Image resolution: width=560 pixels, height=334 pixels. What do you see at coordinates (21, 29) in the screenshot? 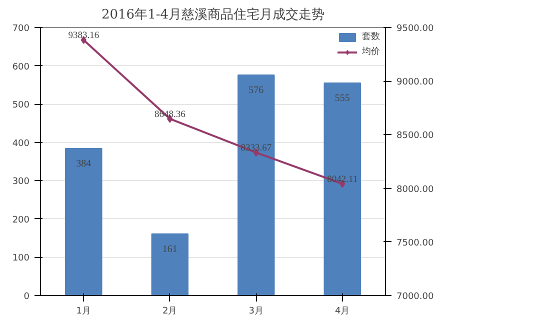
I see `y-tick-label: 700` at bounding box center [21, 29].